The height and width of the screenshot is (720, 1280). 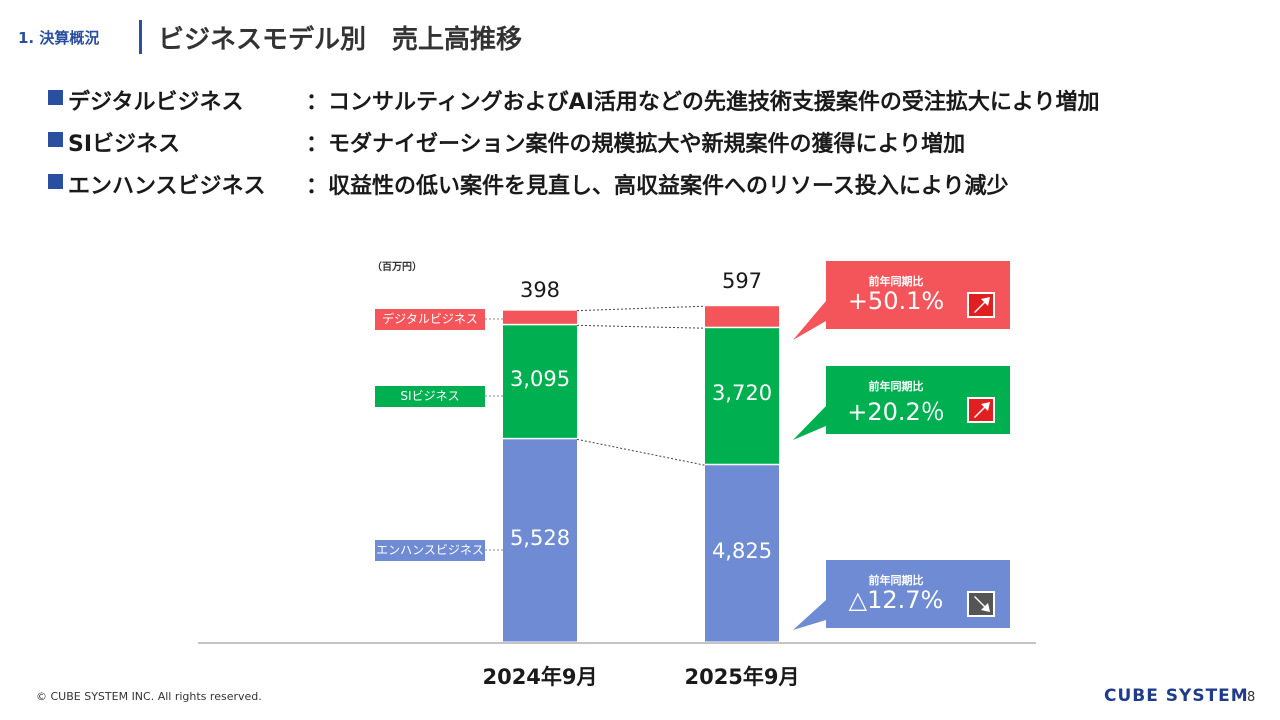 What do you see at coordinates (742, 393) in the screenshot?
I see `data-label: 3,720` at bounding box center [742, 393].